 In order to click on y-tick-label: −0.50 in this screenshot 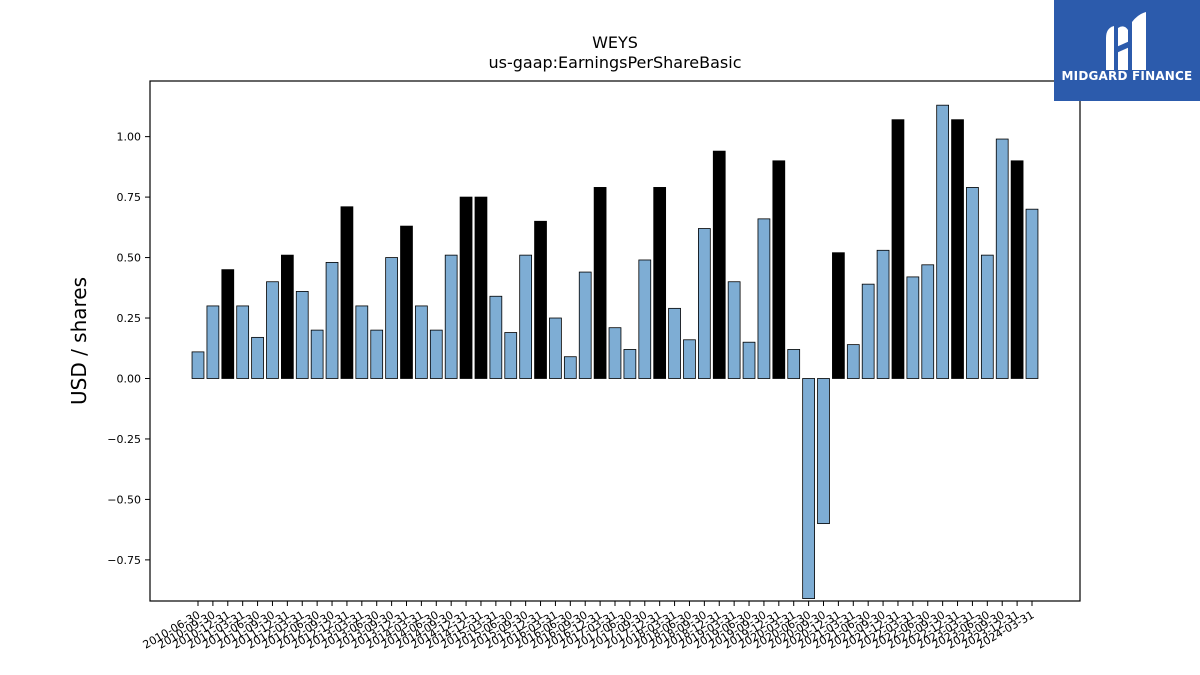, I will do `click(124, 499)`.